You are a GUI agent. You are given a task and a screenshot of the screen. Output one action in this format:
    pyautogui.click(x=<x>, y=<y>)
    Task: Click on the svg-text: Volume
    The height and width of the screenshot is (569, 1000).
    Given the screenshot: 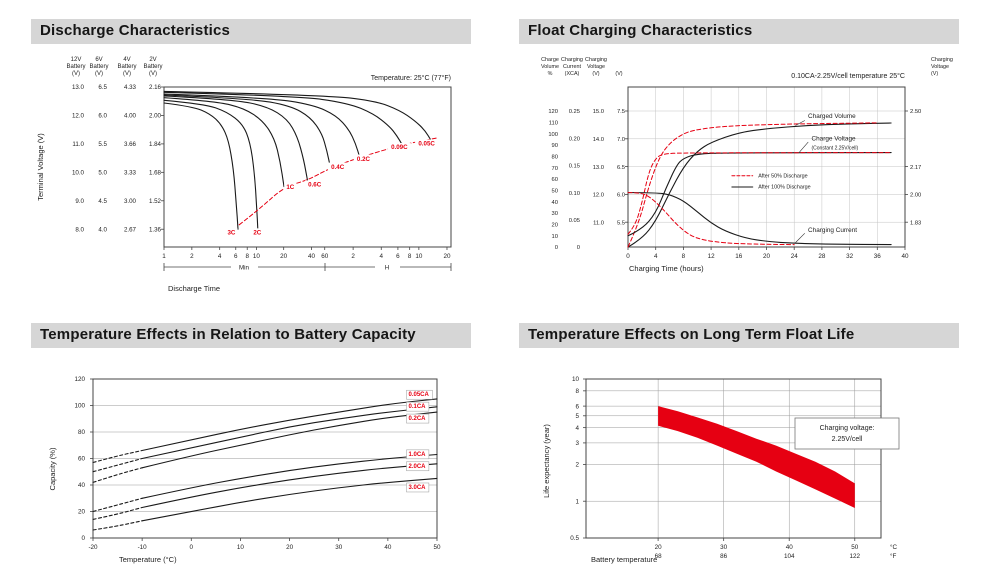 What is the action you would take?
    pyautogui.click(x=550, y=67)
    